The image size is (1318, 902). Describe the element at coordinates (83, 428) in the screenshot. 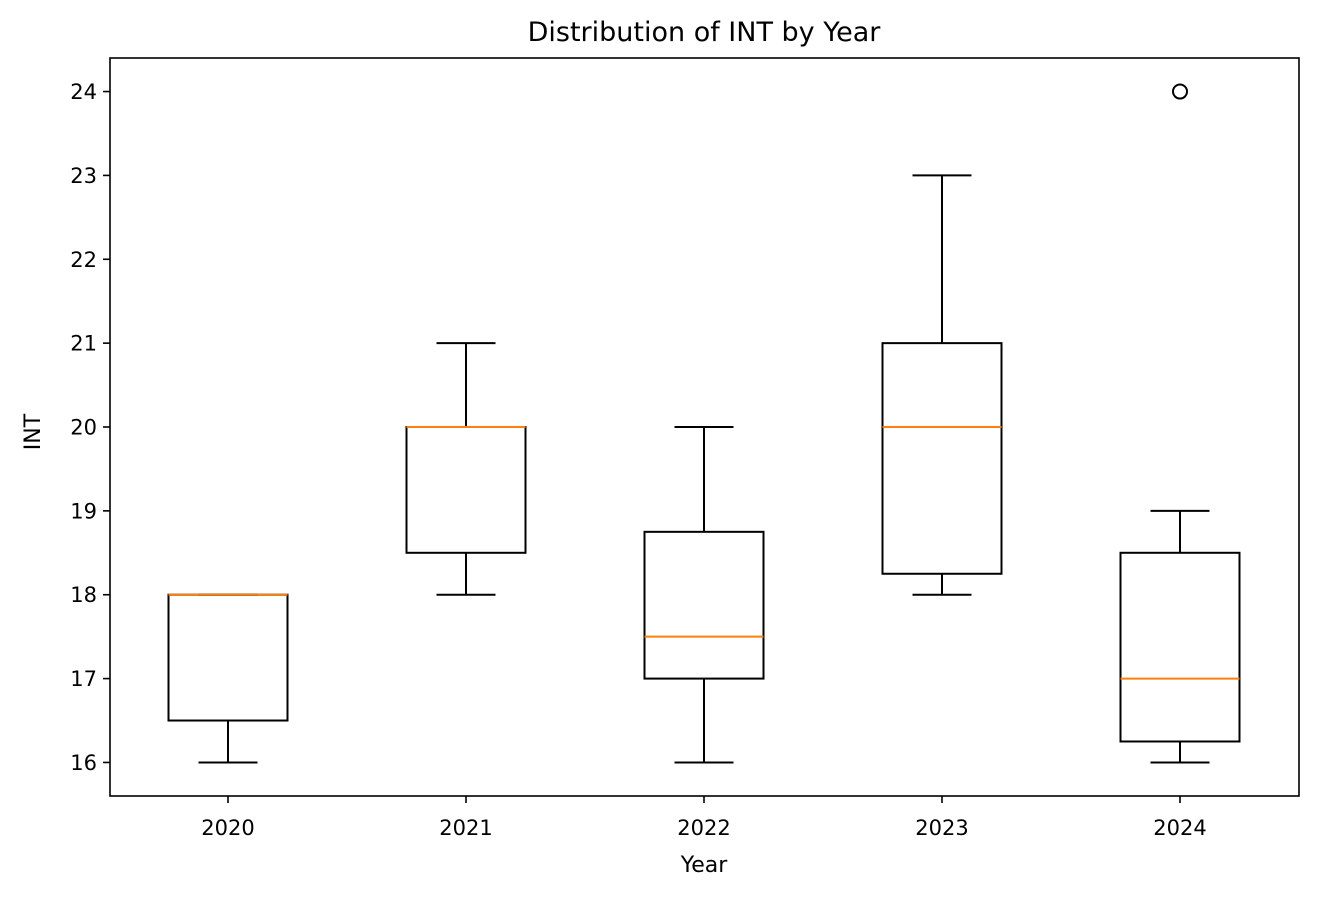

I see `y-tick-label: 20` at that location.